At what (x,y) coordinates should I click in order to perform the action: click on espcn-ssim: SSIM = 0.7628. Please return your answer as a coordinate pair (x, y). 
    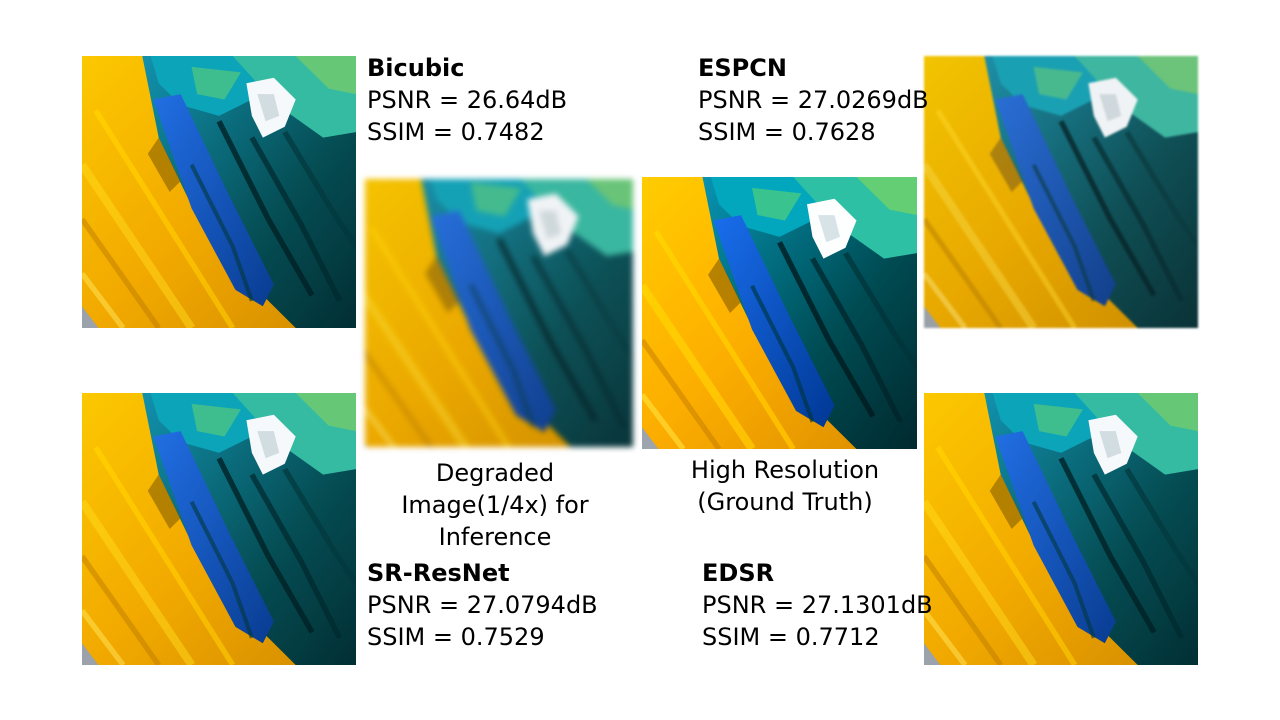
    Looking at the image, I should click on (787, 132).